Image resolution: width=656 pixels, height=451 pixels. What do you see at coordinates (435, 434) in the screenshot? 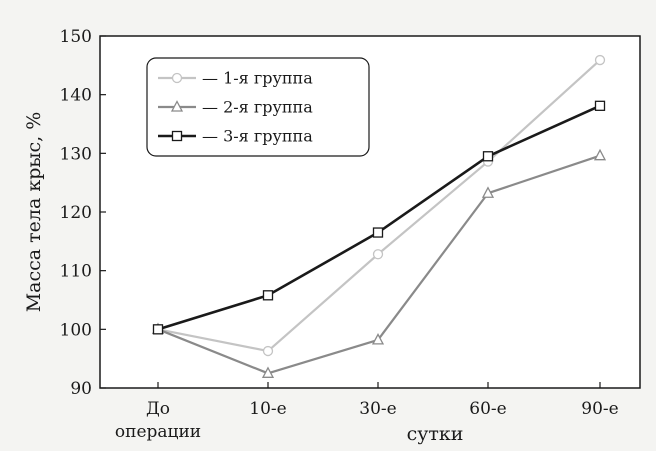
I see `x-axis-label: сутки` at bounding box center [435, 434].